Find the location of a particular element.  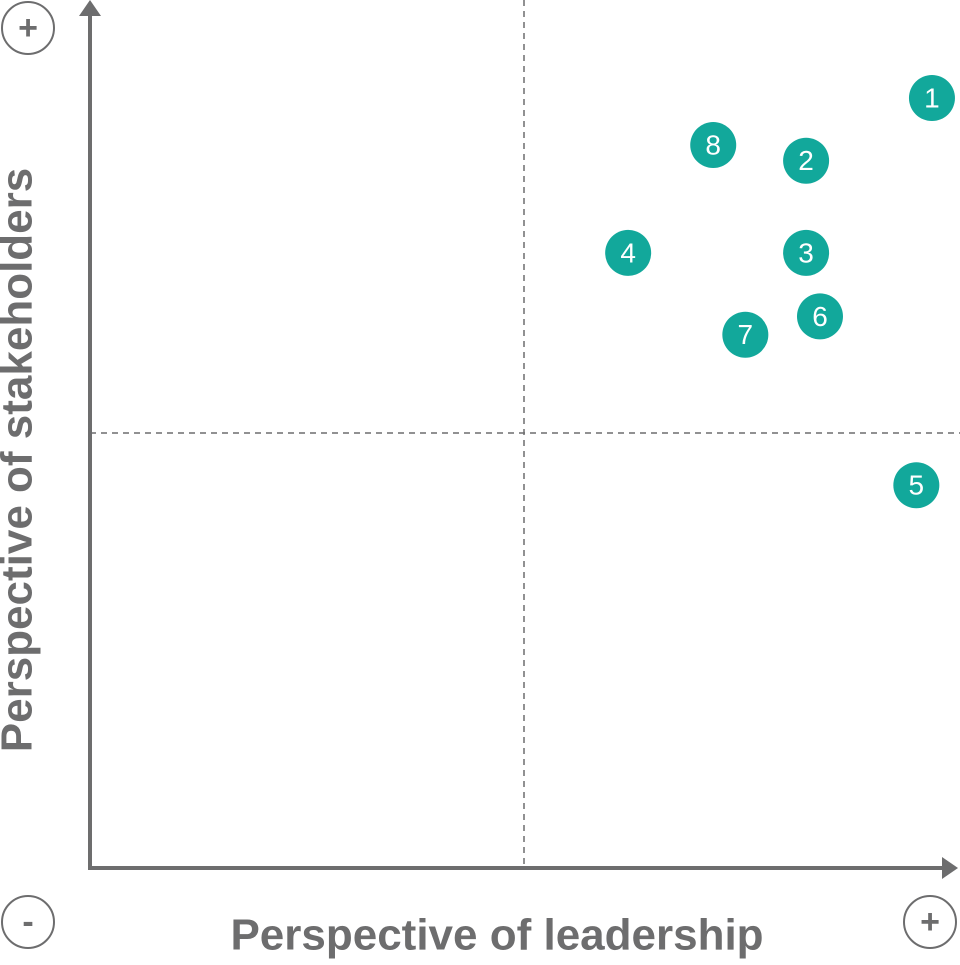

point-label: 6 is located at coordinates (820, 316).